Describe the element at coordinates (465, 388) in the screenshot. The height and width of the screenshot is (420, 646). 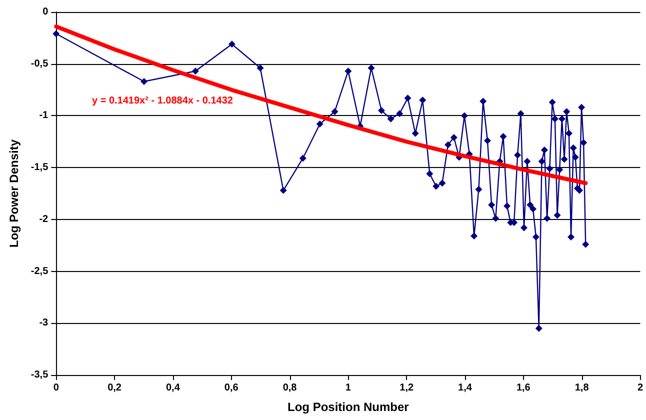
I see `x-tick-label: 1,4` at that location.